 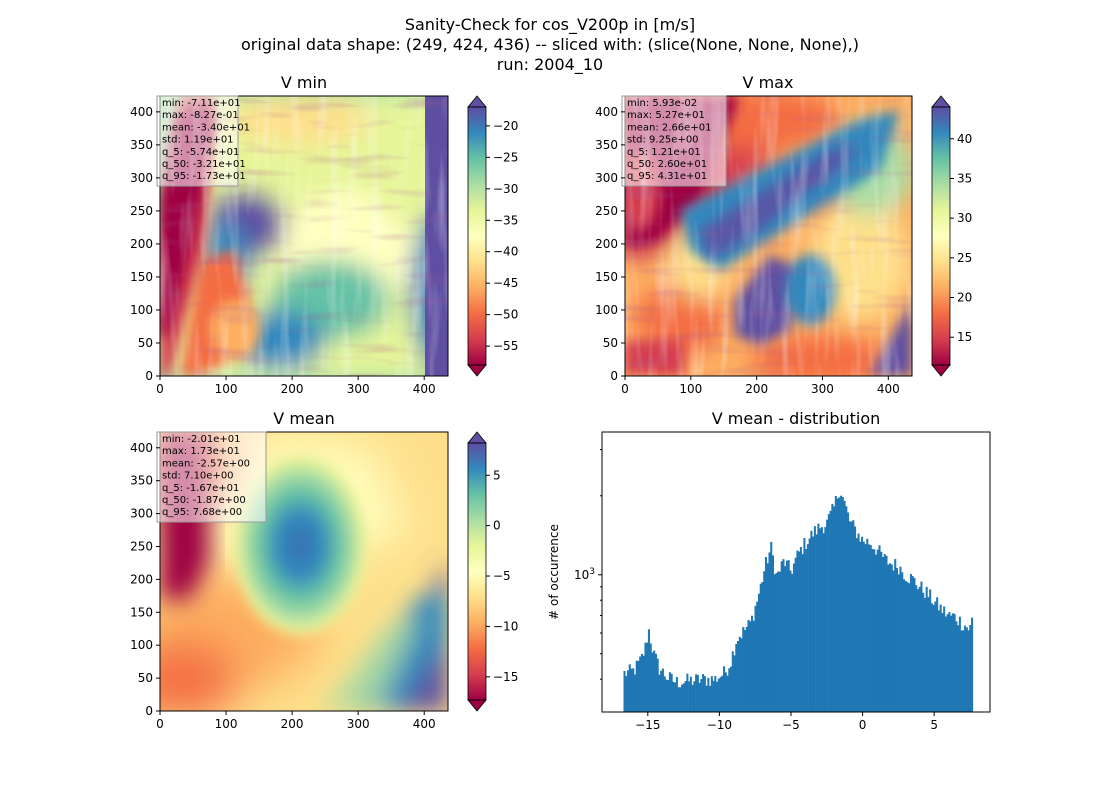 I want to click on colorbar-tick-label: 35, so click(x=964, y=178).